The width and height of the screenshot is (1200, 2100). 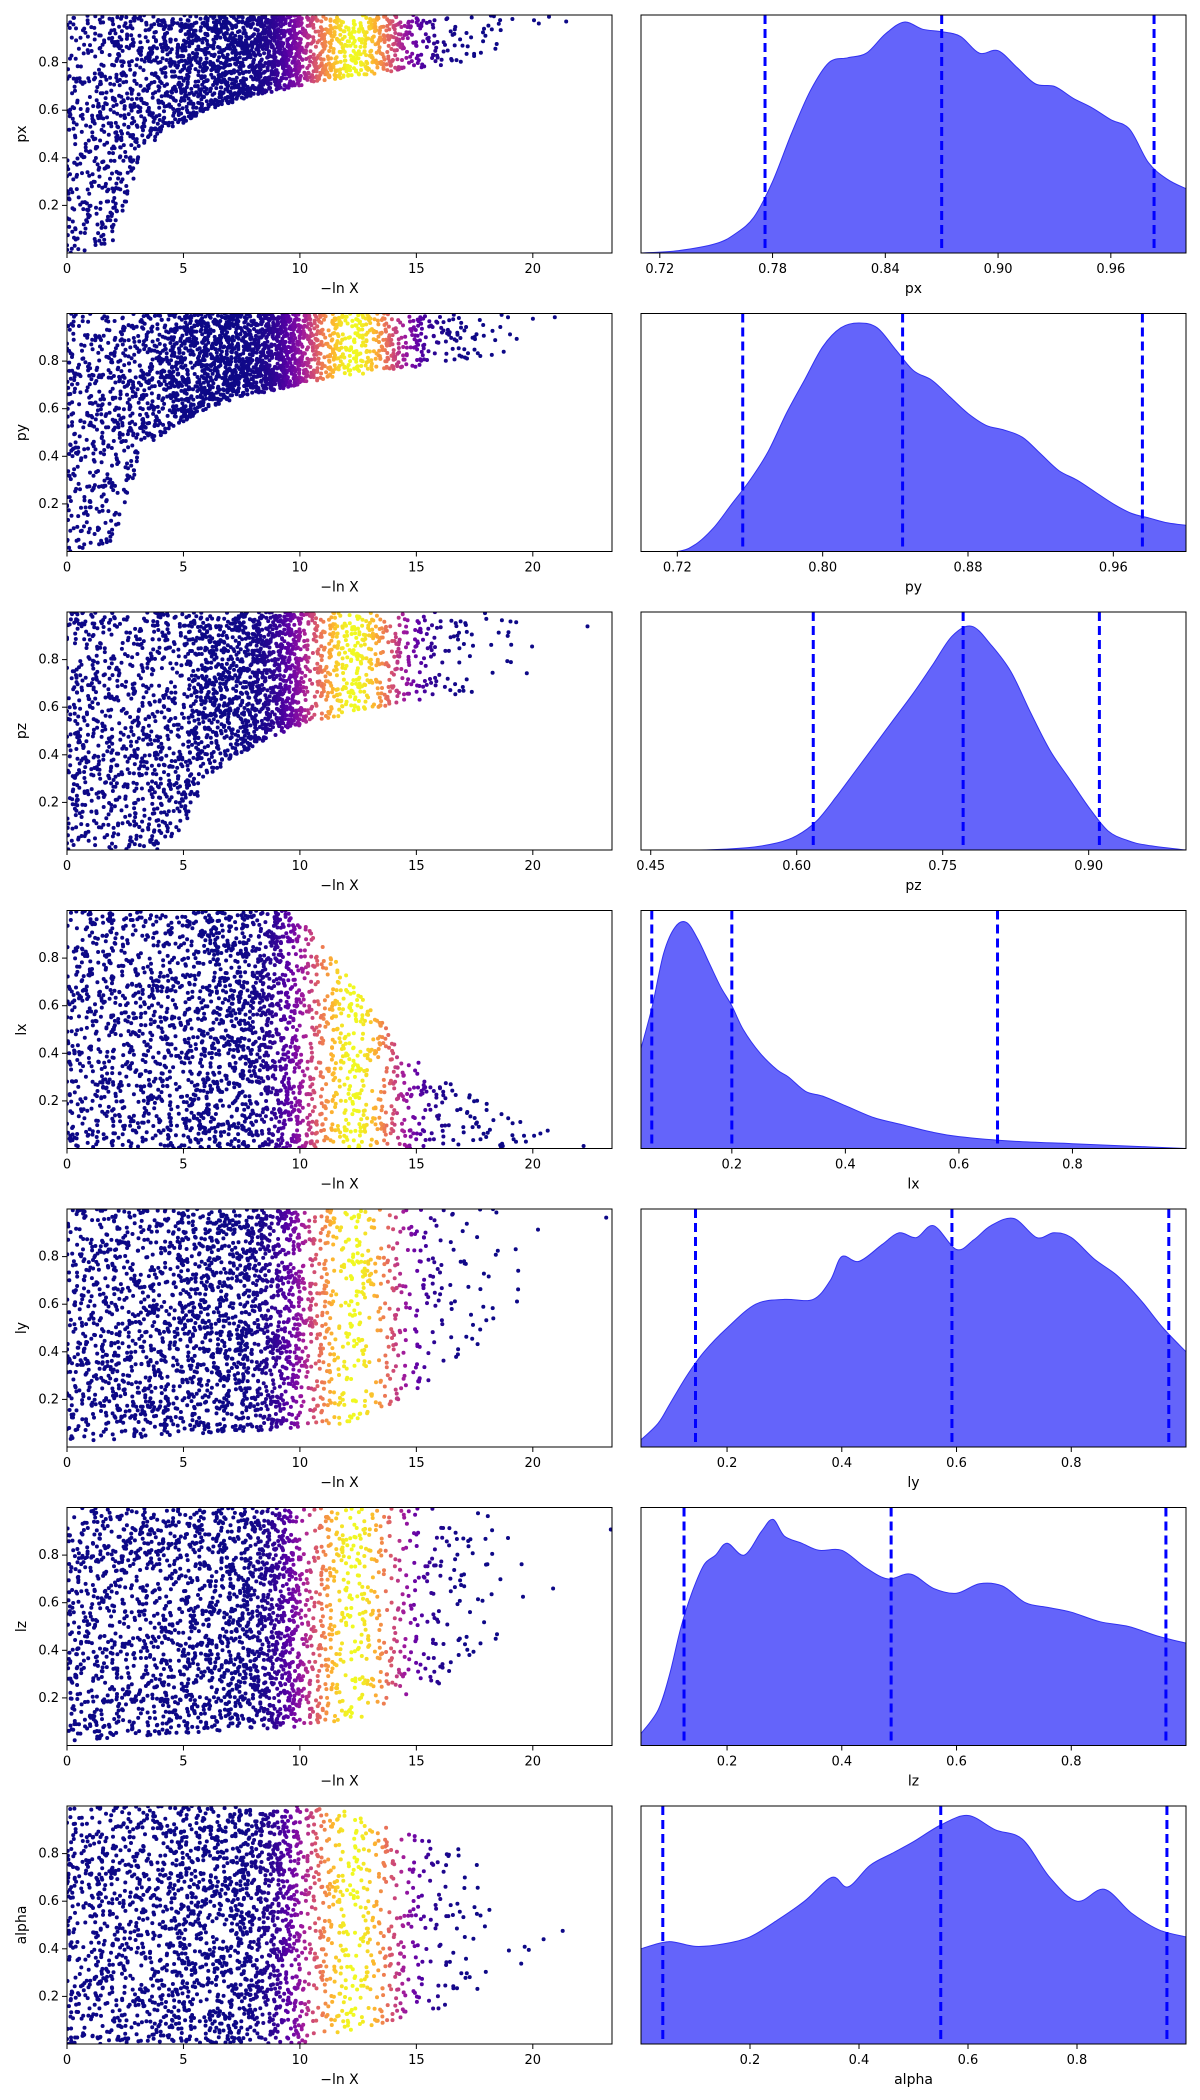 What do you see at coordinates (22, 133) in the screenshot?
I see `y-axis-label: px` at bounding box center [22, 133].